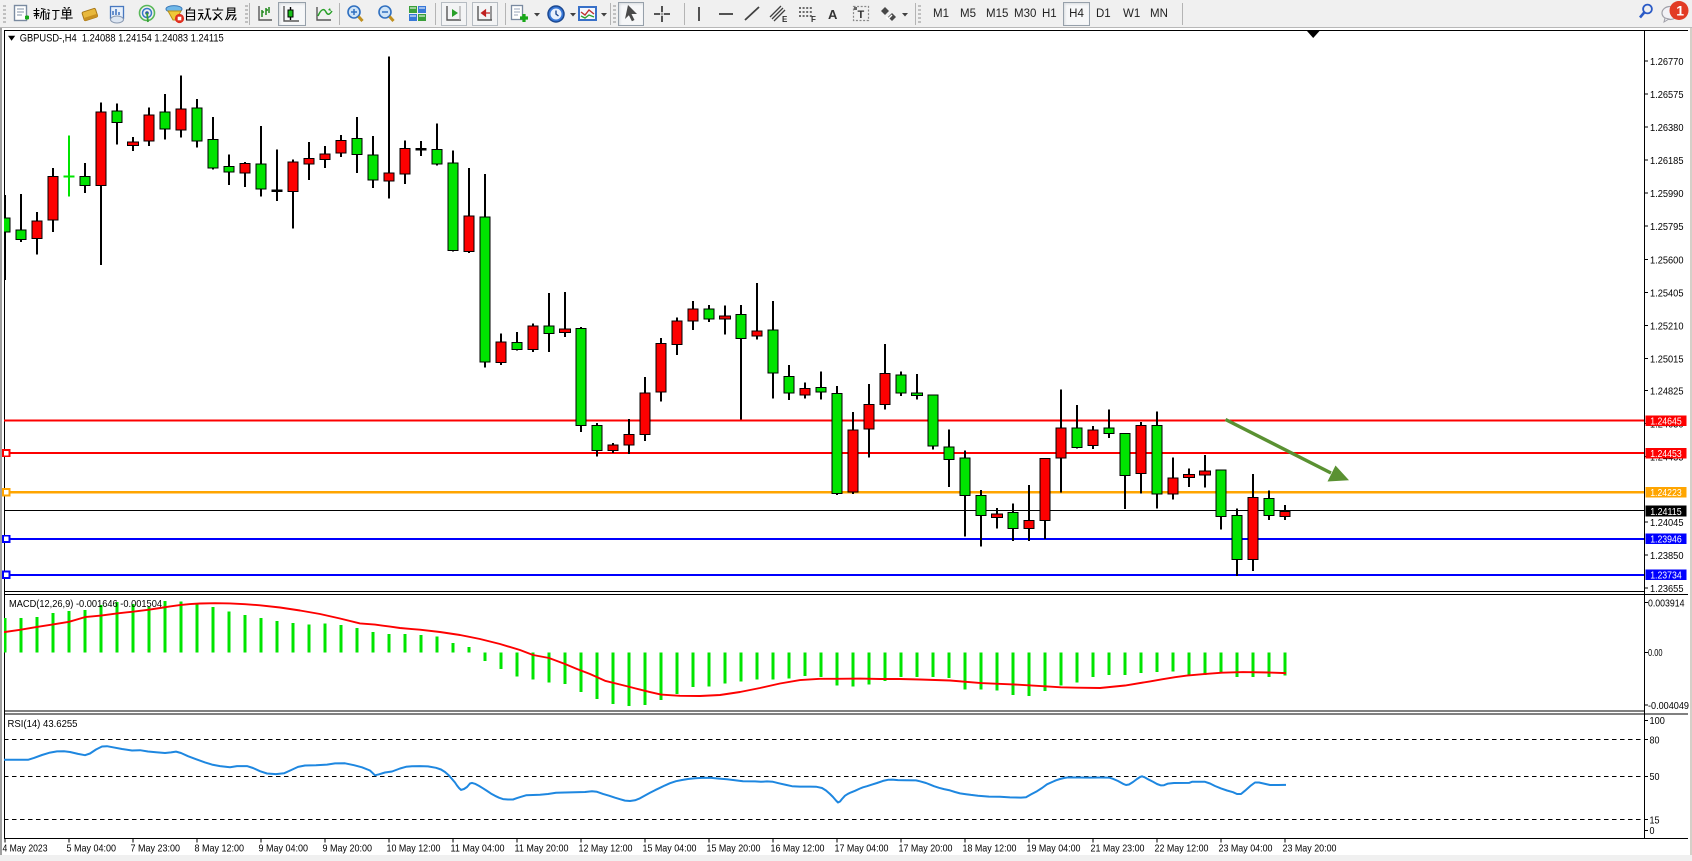 The width and height of the screenshot is (1692, 861). What do you see at coordinates (1667, 128) in the screenshot?
I see `svg-text: 1.26380` at bounding box center [1667, 128].